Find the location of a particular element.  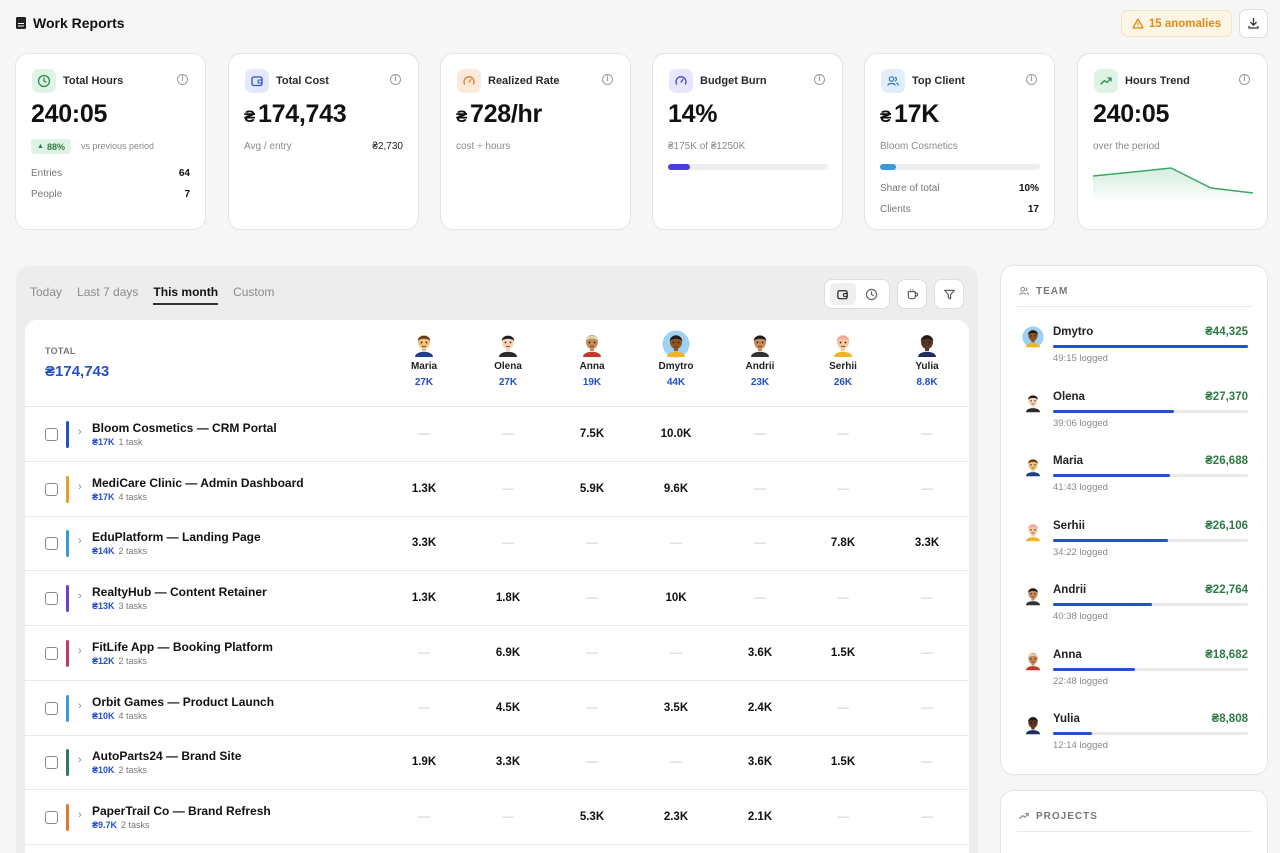

person-column-yulia: Yulia 8.8K is located at coordinates (927, 359).